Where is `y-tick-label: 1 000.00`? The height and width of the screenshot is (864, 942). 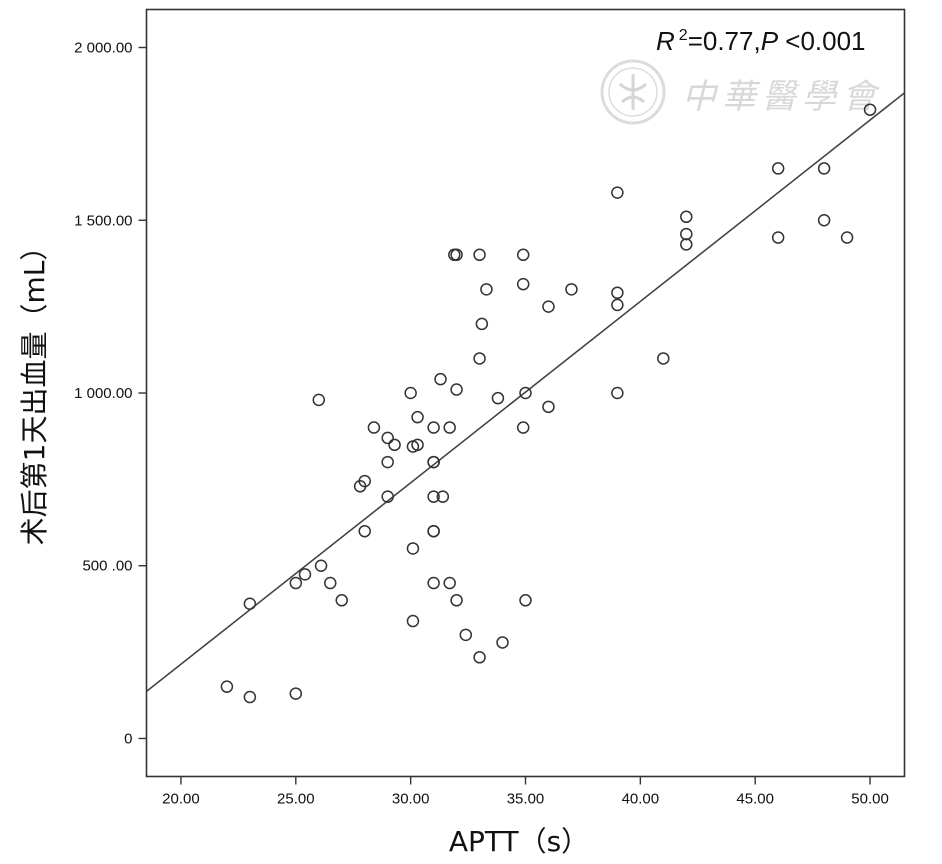
y-tick-label: 1 000.00 is located at coordinates (103, 393).